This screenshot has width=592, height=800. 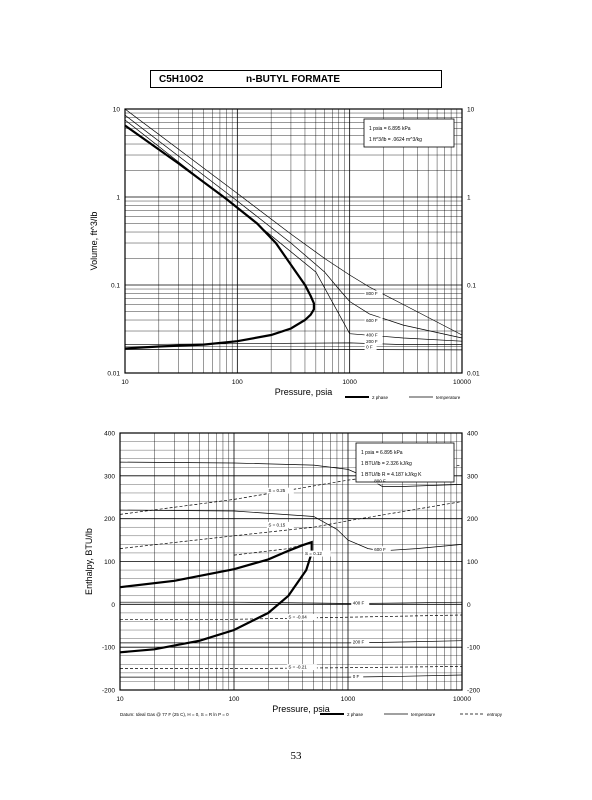 I want to click on page-number: 53, so click(x=296, y=756).